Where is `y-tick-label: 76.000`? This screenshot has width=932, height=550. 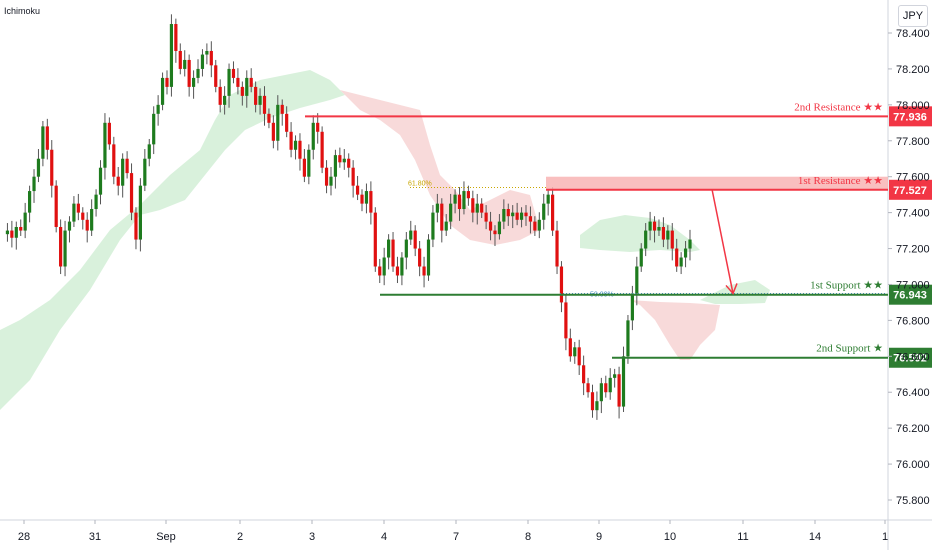
y-tick-label: 76.000 is located at coordinates (913, 465).